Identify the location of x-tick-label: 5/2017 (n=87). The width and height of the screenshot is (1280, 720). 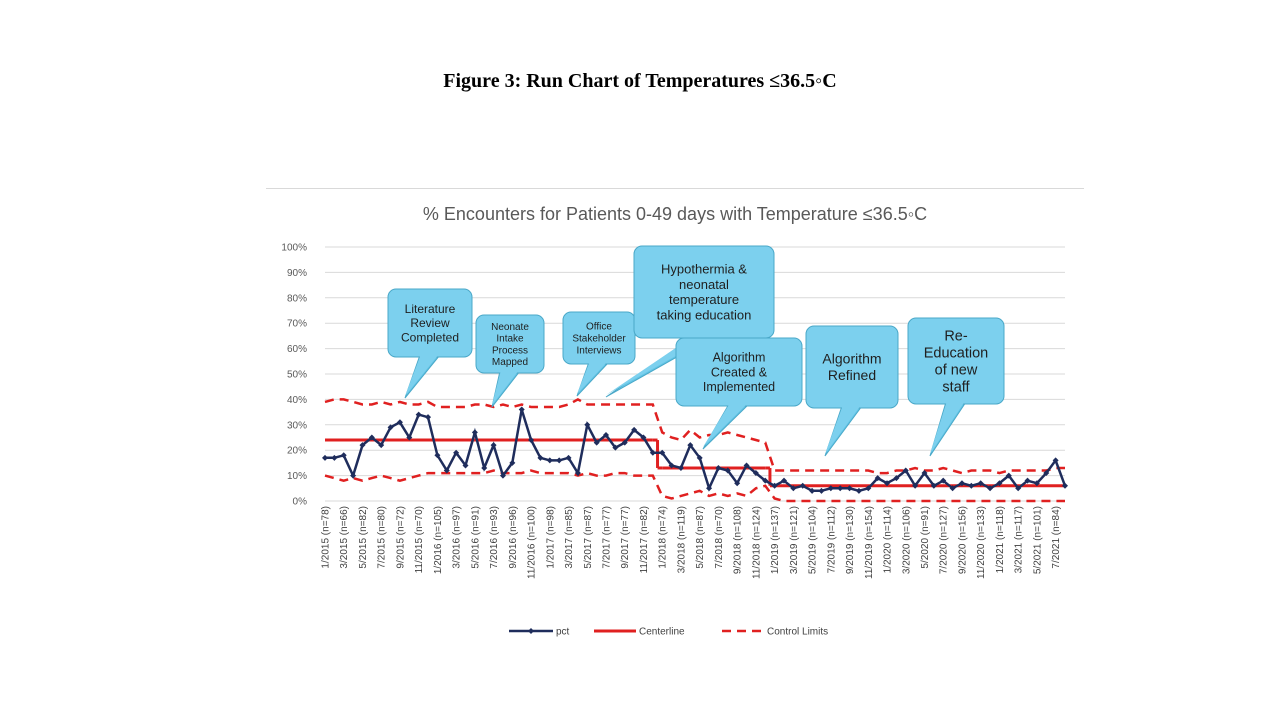
(588, 537).